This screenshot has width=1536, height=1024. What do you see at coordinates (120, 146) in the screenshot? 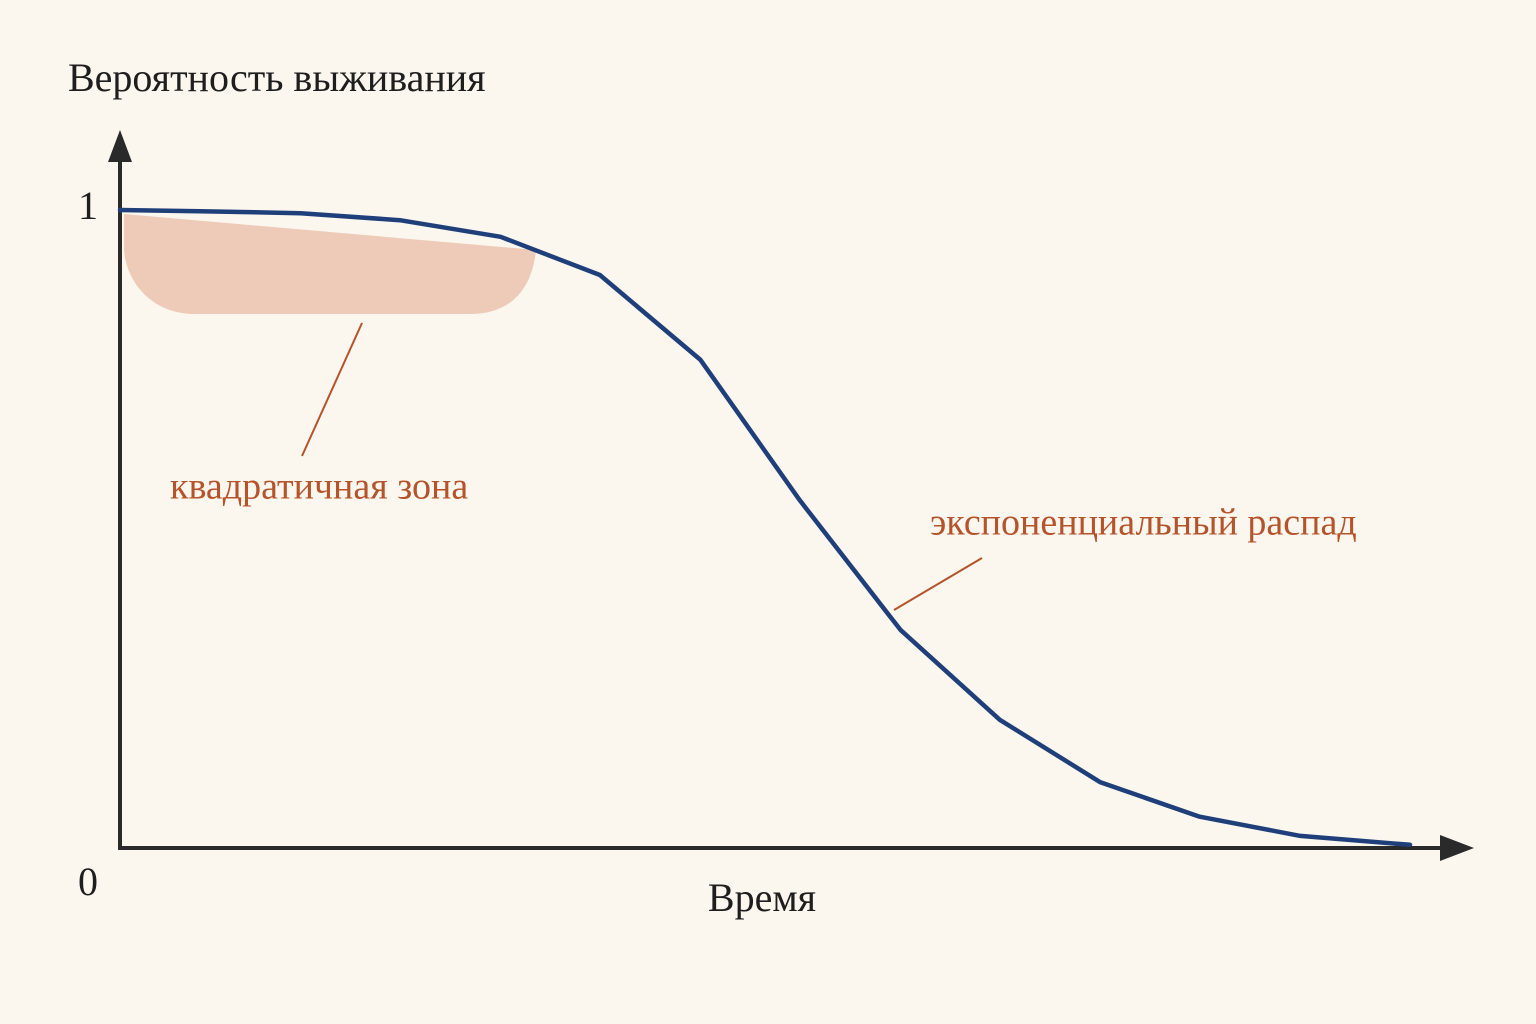
I see `y-axis-arrow` at bounding box center [120, 146].